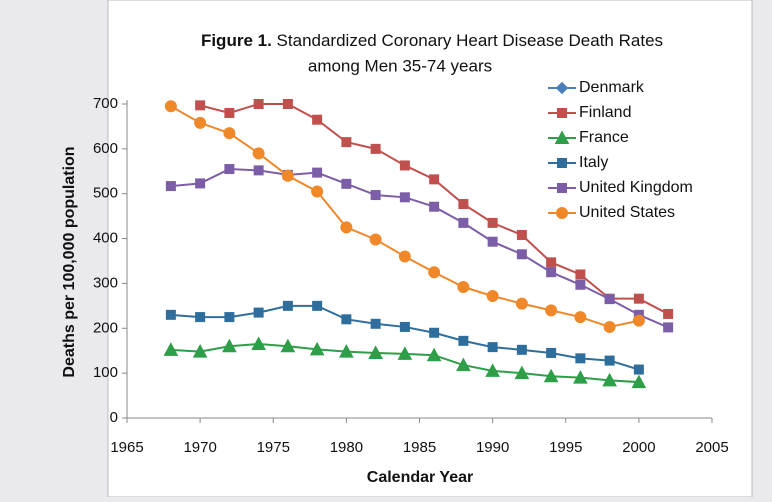 The height and width of the screenshot is (502, 772). Describe the element at coordinates (612, 87) in the screenshot. I see `legend-label: Denmark` at that location.